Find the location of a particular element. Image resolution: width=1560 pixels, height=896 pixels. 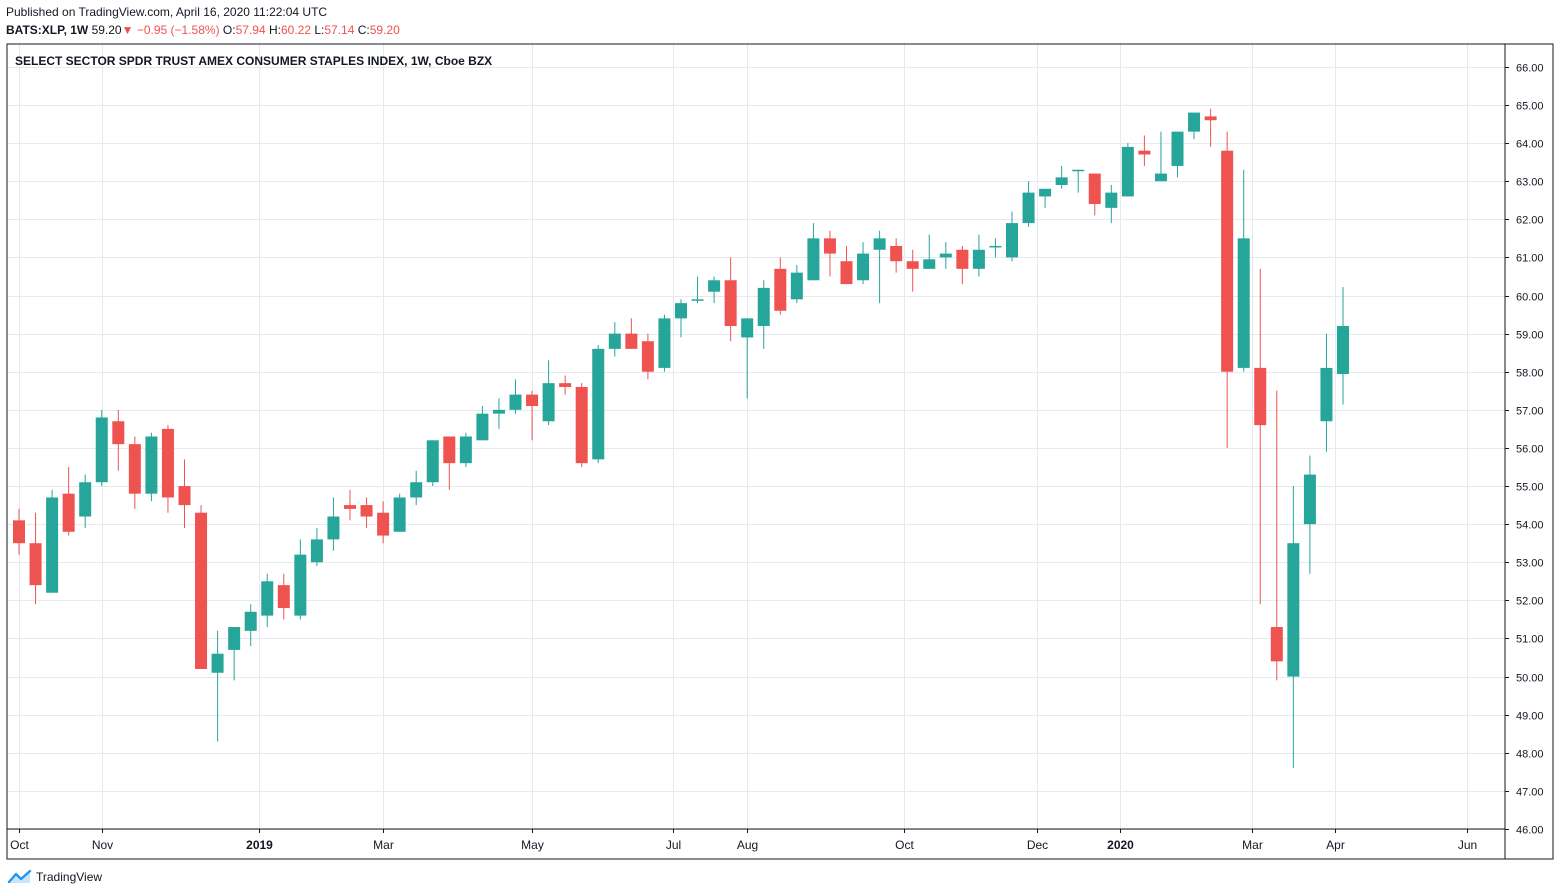

time-tick-label: Mar is located at coordinates (1252, 845).